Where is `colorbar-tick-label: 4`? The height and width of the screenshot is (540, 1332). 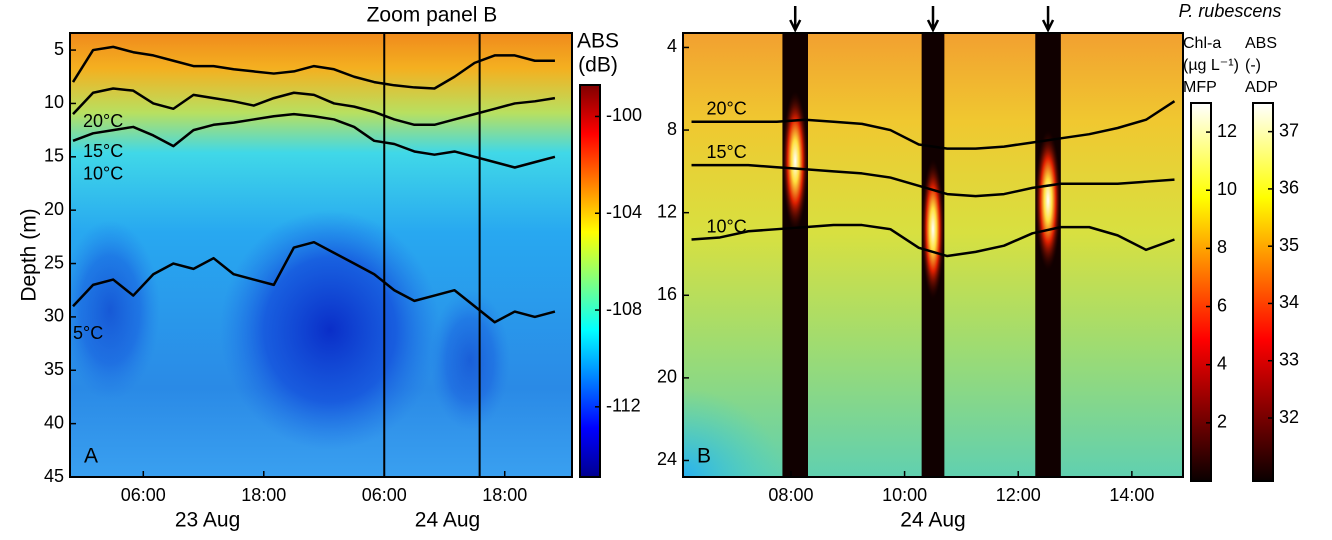
colorbar-tick-label: 4 is located at coordinates (1222, 363).